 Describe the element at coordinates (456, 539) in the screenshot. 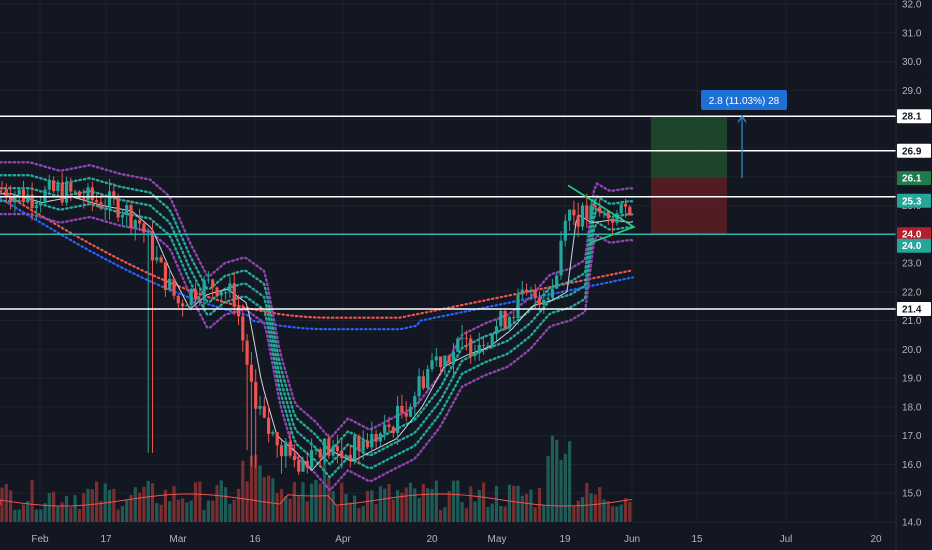

I see `time-axis: Feb 17 Mar 16 Apr 20 May 19 Jun 15 Jul 20` at that location.